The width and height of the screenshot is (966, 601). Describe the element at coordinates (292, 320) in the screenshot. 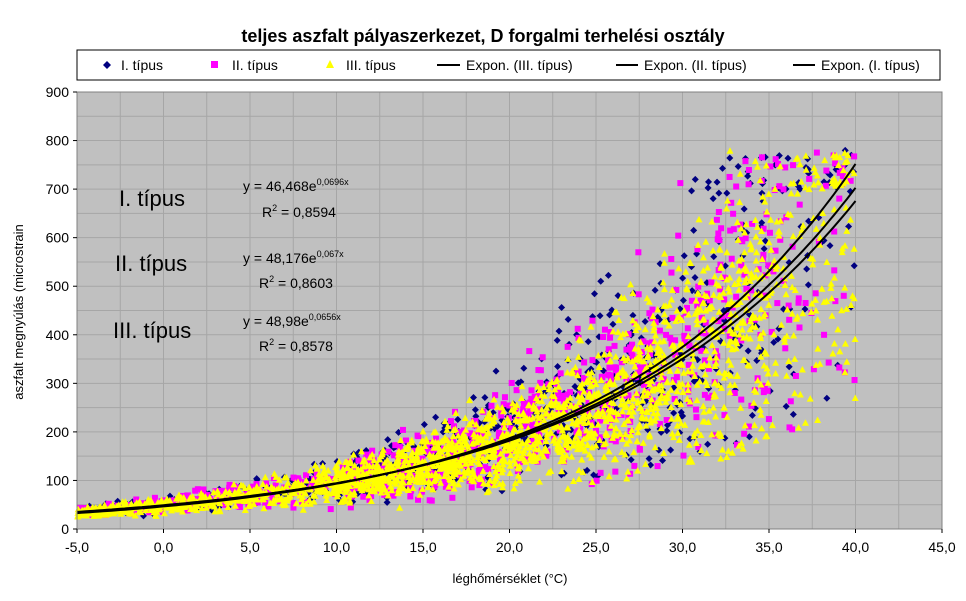

I see `equation-iii: y = 48,98e0,0656x` at that location.